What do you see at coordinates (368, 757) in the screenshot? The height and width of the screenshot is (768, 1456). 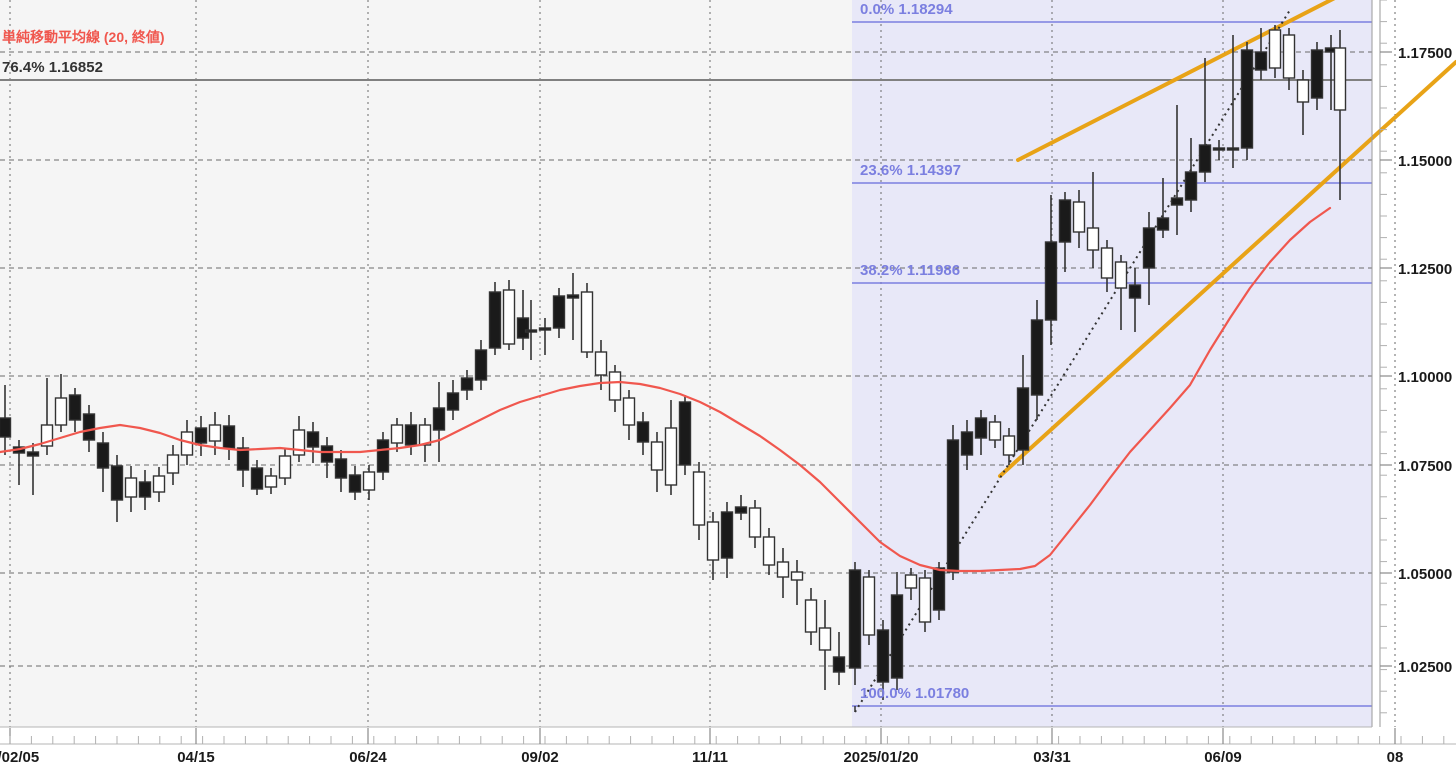 I see `x-axis-tick-label: 06/24` at bounding box center [368, 757].